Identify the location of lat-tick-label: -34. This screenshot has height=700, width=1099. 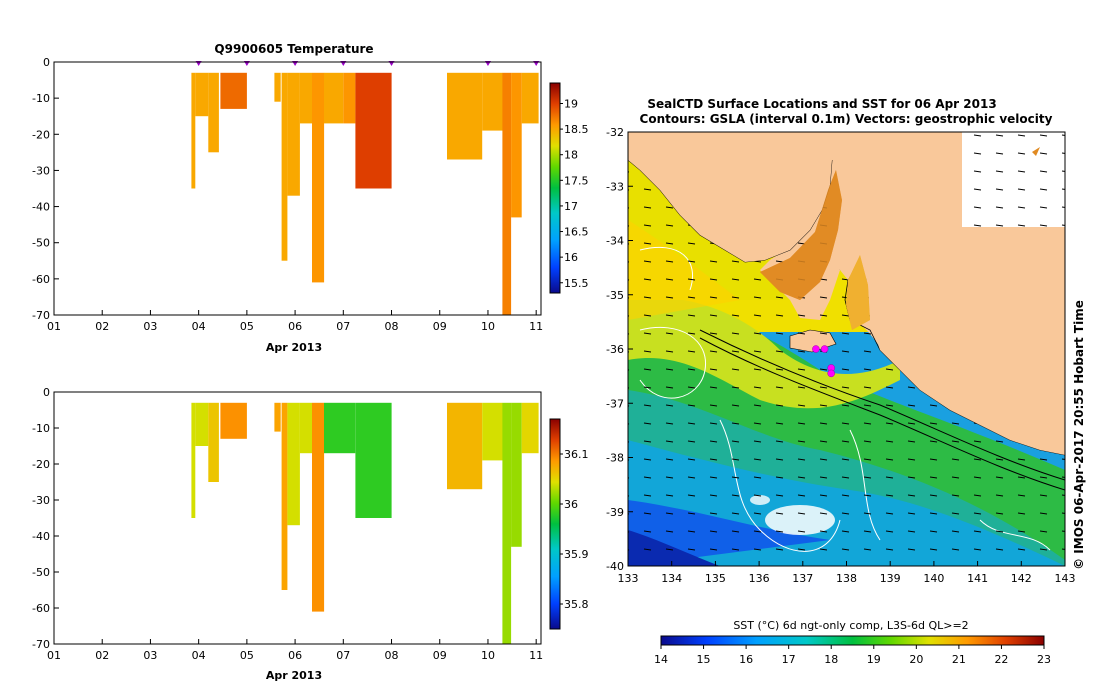
(615, 241).